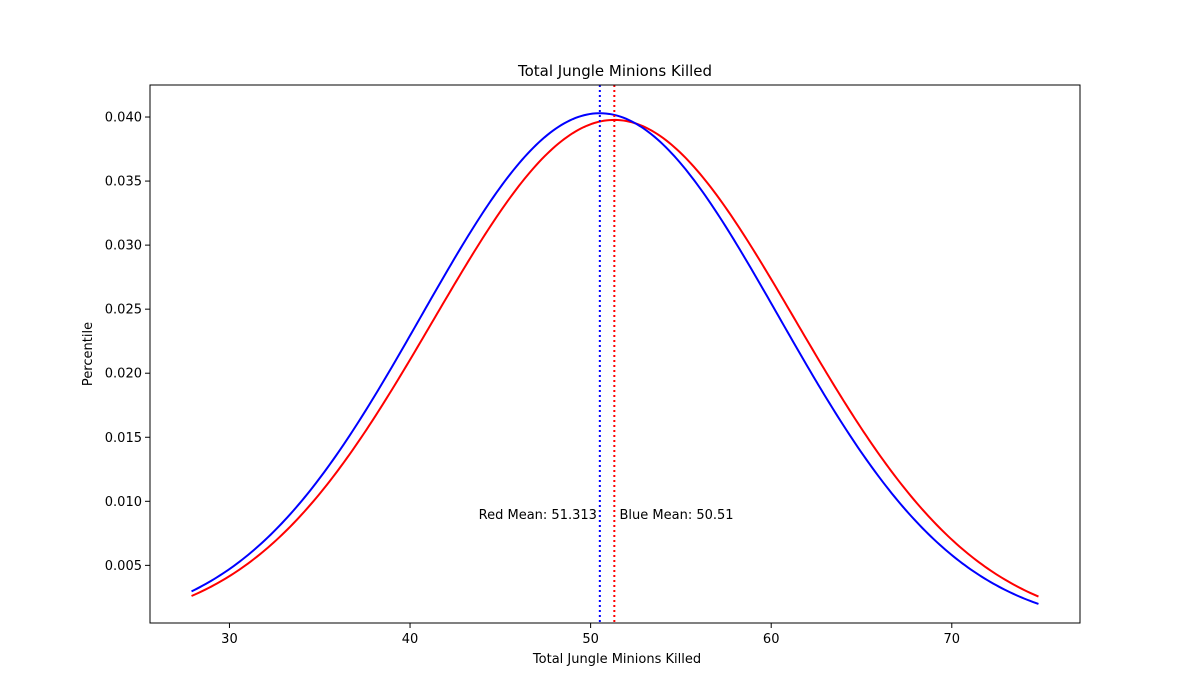 The height and width of the screenshot is (700, 1200). Describe the element at coordinates (123, 566) in the screenshot. I see `y-tick-label: 0.005` at that location.